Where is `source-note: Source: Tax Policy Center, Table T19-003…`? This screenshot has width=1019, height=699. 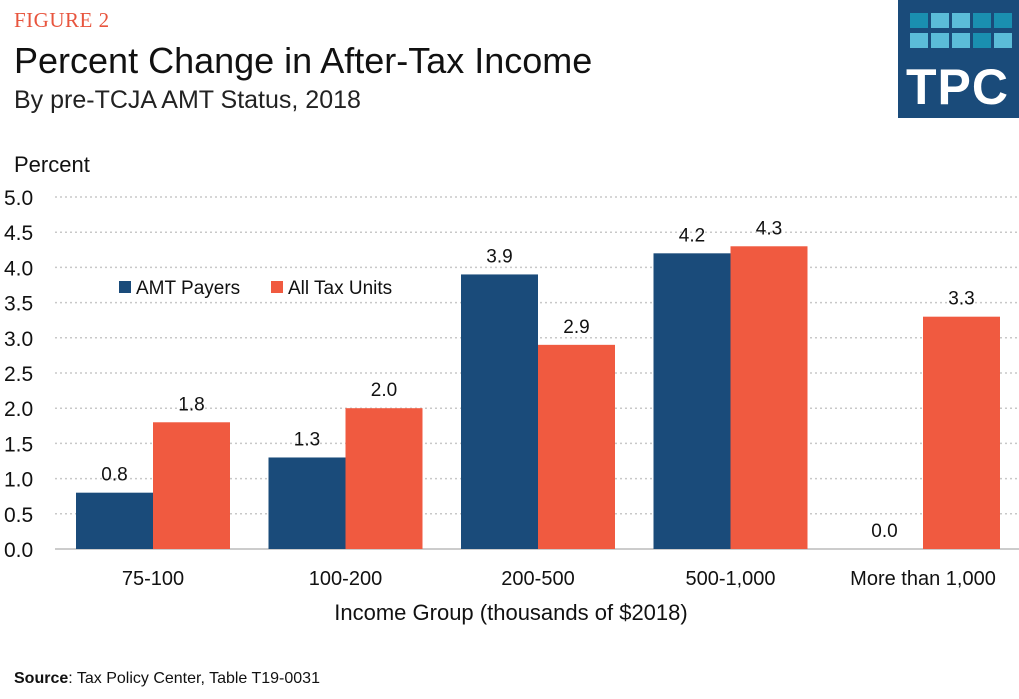 source-note: Source: Tax Policy Center, Table T19-003… is located at coordinates (167, 679).